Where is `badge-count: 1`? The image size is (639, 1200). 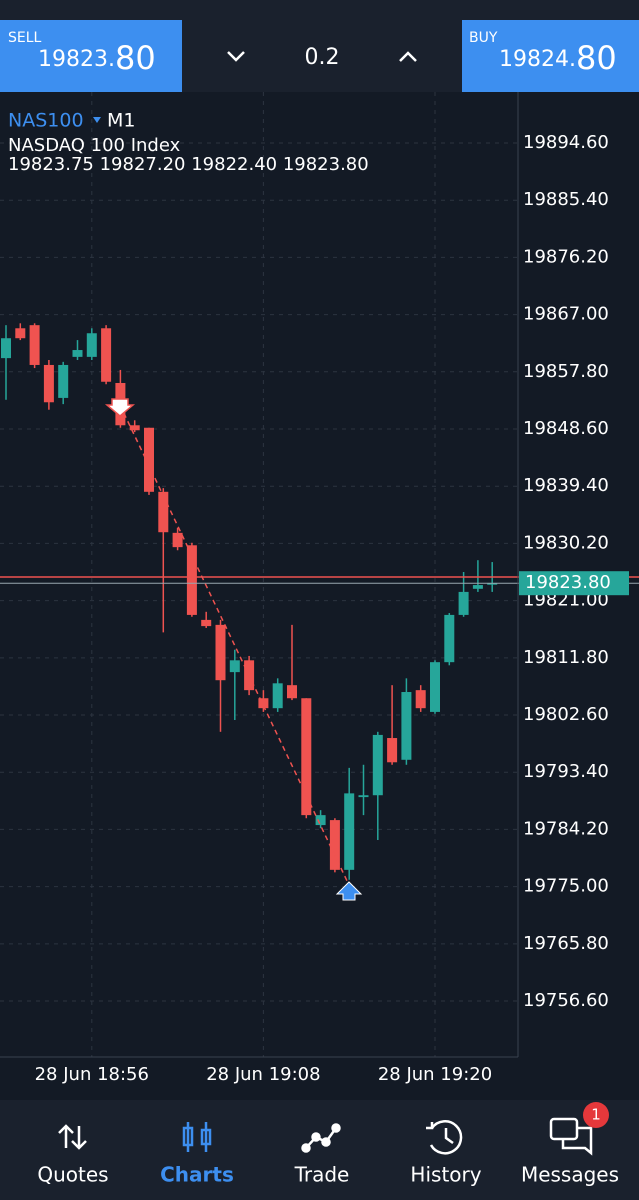 badge-count: 1 is located at coordinates (596, 1115).